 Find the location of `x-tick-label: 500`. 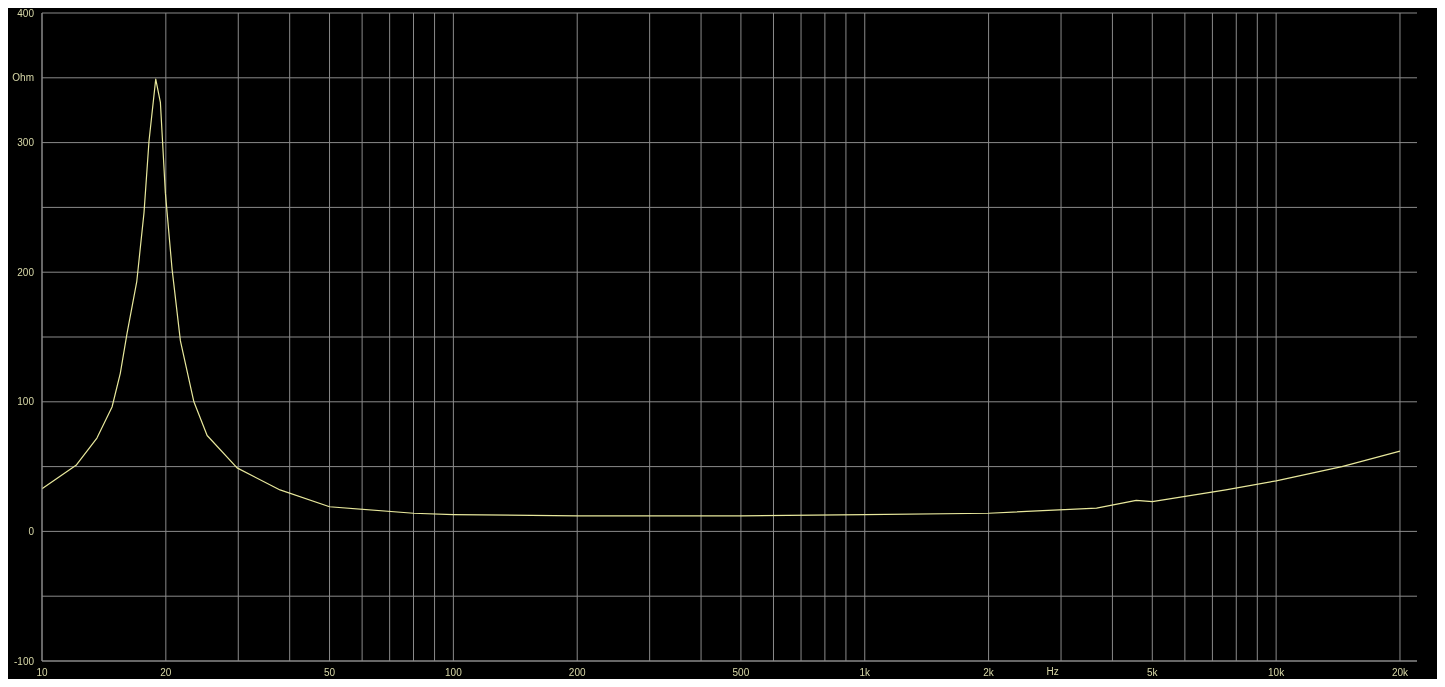

x-tick-label: 500 is located at coordinates (741, 673).